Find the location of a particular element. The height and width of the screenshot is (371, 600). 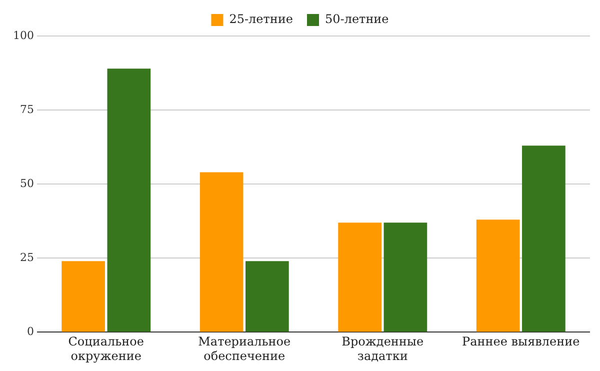

y-tick-label: 50 is located at coordinates (27, 183).